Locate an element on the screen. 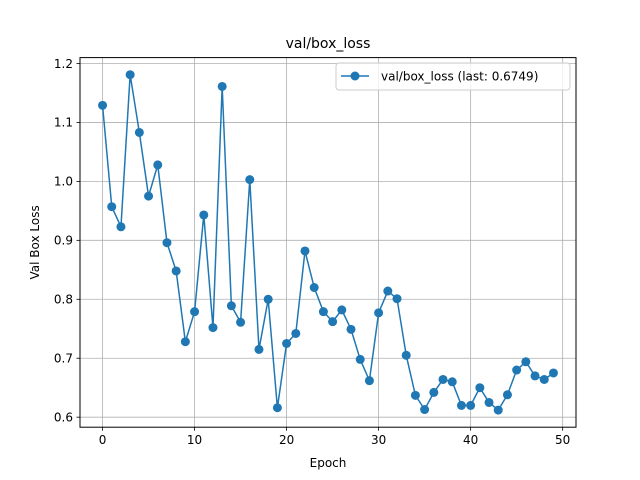  x-tick-label: 30 is located at coordinates (378, 440).